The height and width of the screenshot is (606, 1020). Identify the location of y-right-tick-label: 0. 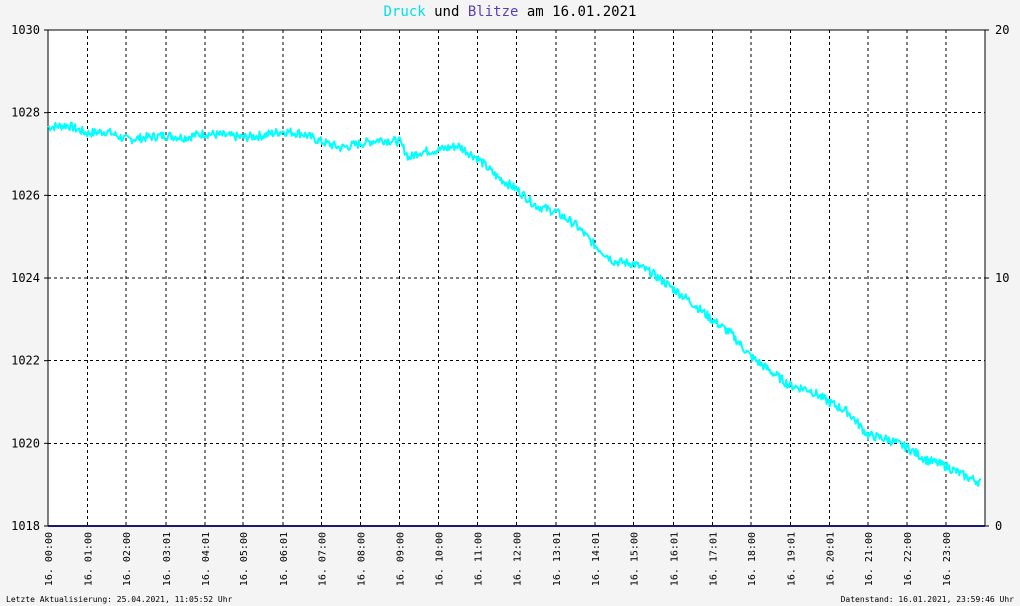
(998, 526).